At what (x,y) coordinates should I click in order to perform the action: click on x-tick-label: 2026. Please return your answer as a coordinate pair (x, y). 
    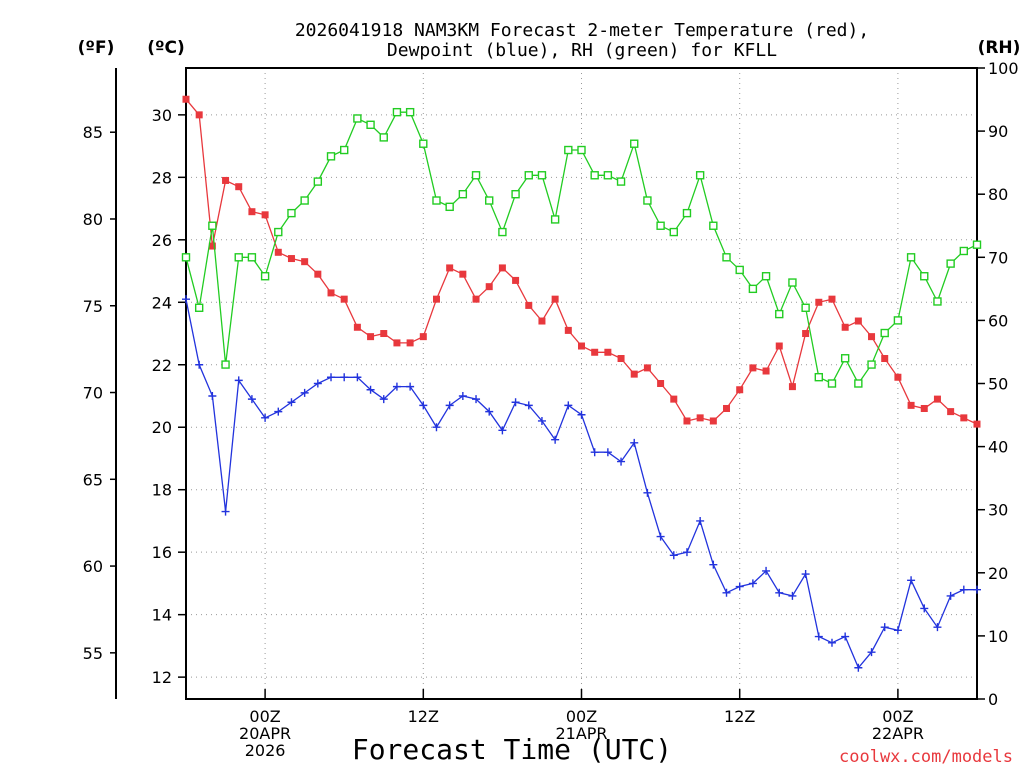
    Looking at the image, I should click on (265, 750).